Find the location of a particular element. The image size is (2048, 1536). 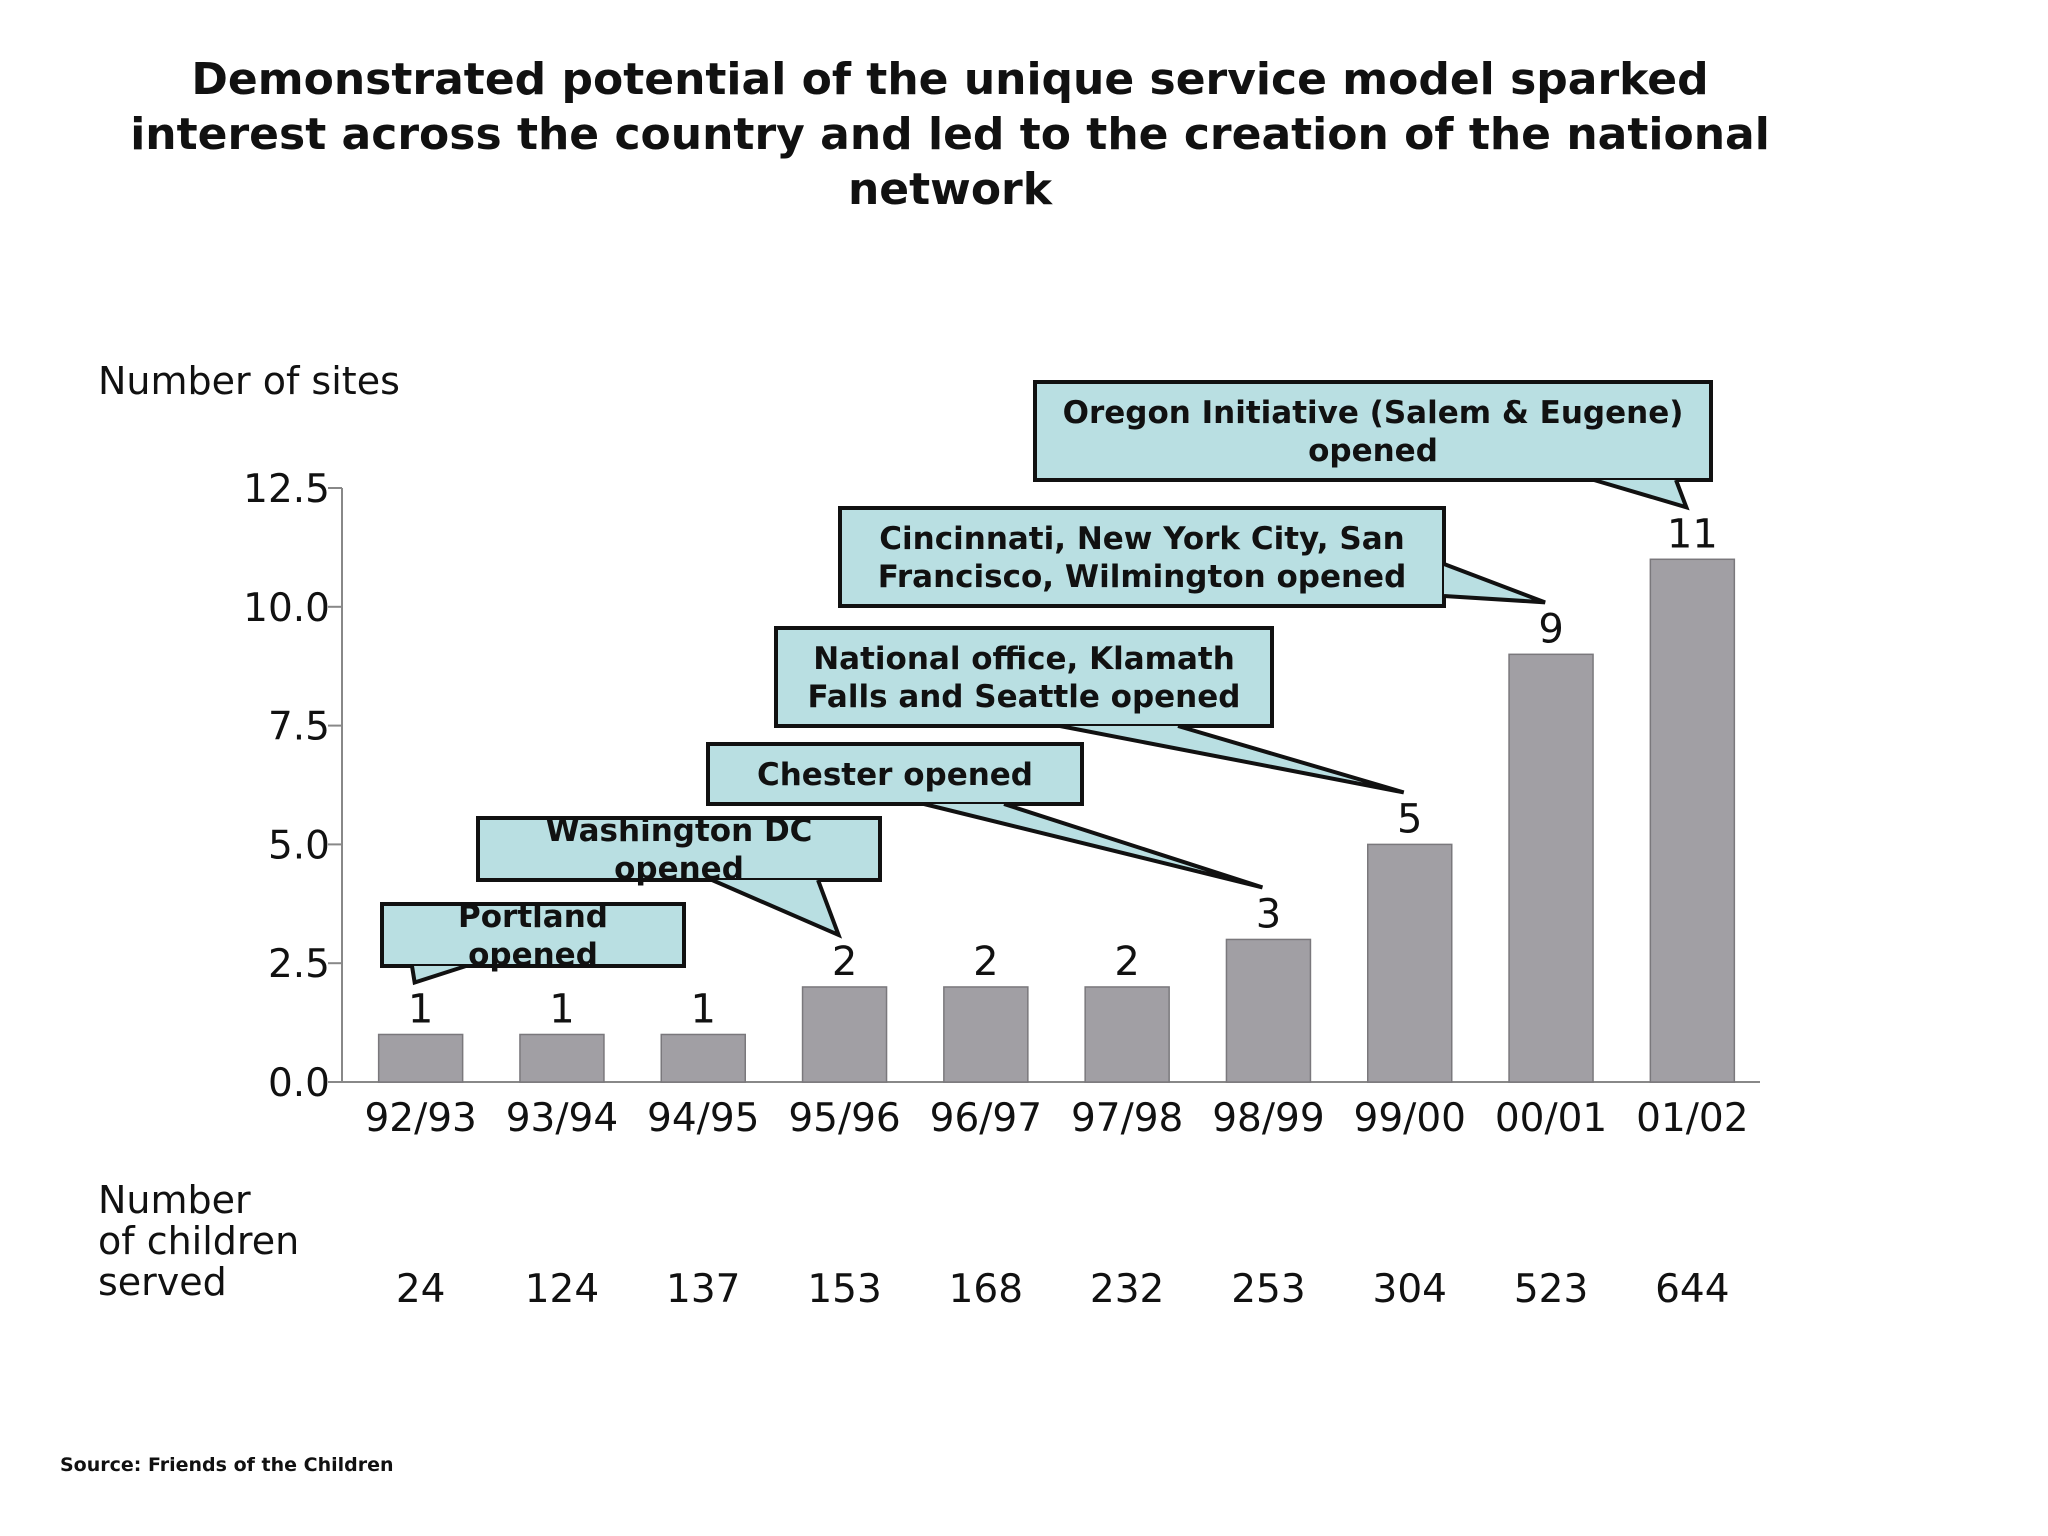

y-tick-label: 0.0 is located at coordinates (299, 1083).